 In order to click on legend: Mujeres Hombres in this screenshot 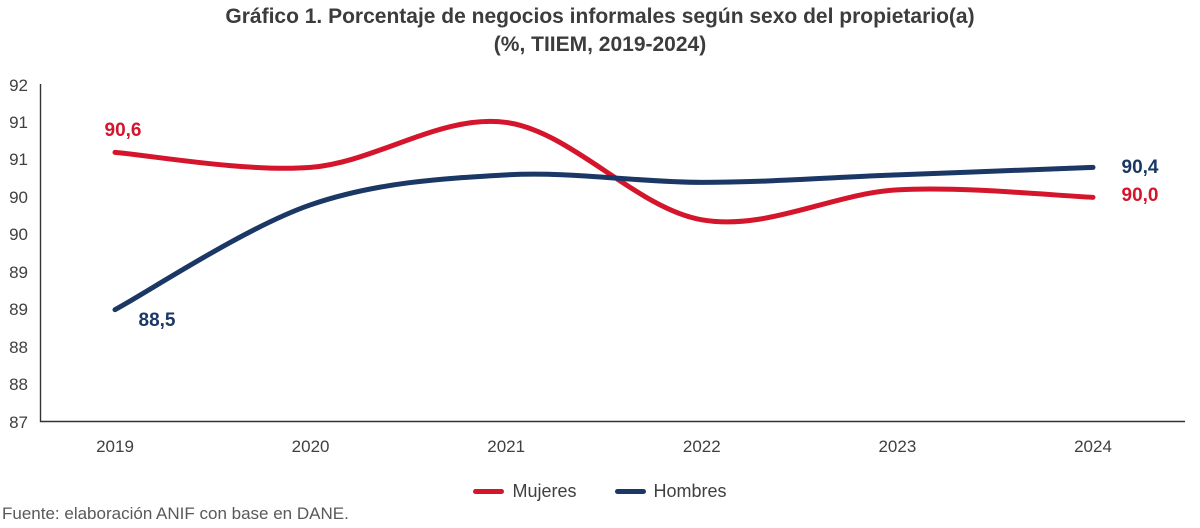, I will do `click(600, 491)`.